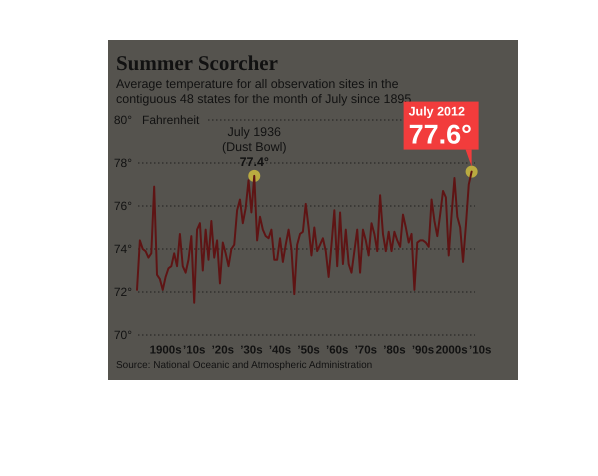 Image resolution: width=598 pixels, height=476 pixels. I want to click on y-tick-label: 76°, so click(123, 205).